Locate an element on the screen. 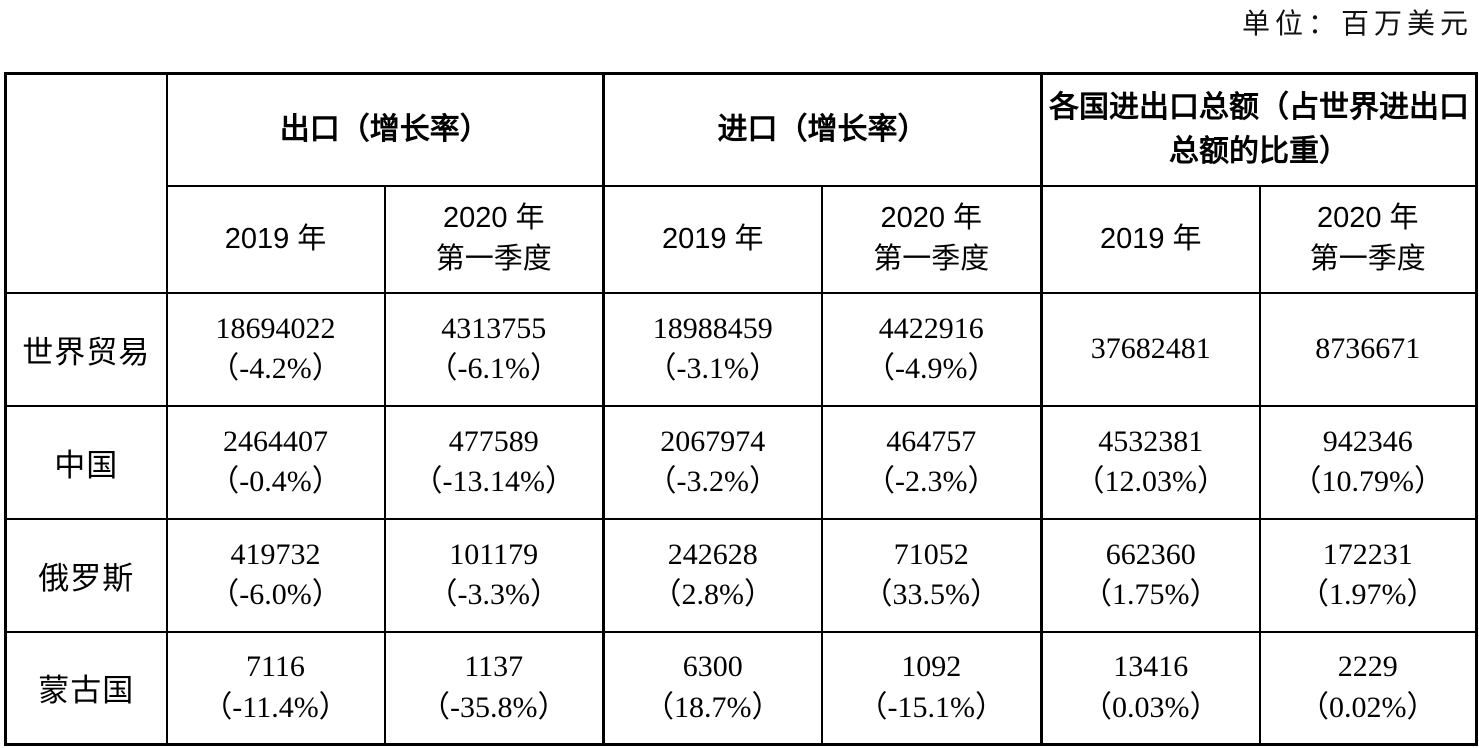 The image size is (1479, 748). cell-growth: （1.97%） is located at coordinates (1368, 594).